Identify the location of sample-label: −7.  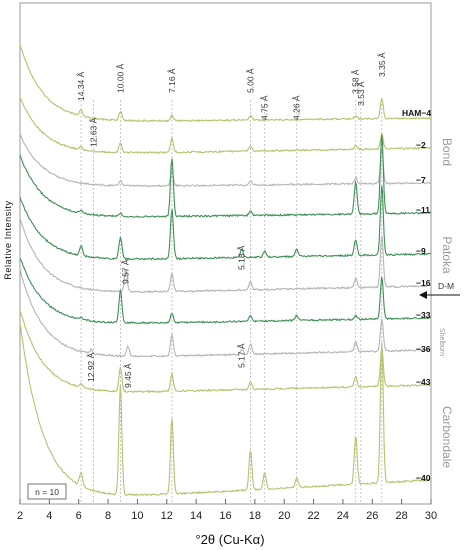
(421, 180).